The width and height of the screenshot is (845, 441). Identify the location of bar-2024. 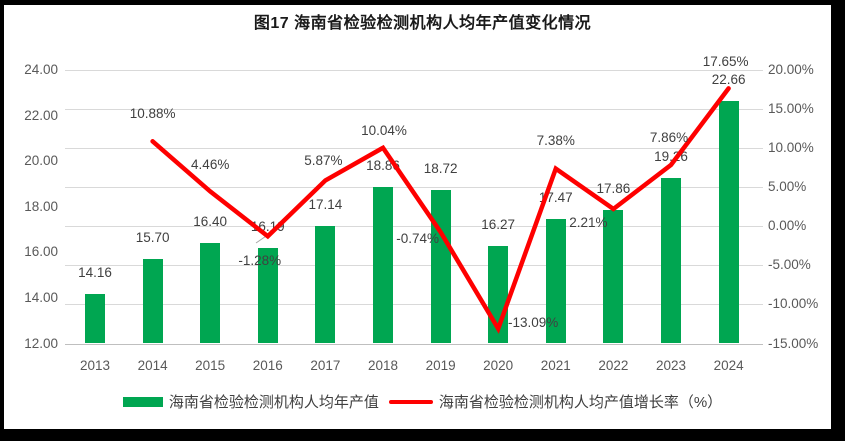
(728, 222).